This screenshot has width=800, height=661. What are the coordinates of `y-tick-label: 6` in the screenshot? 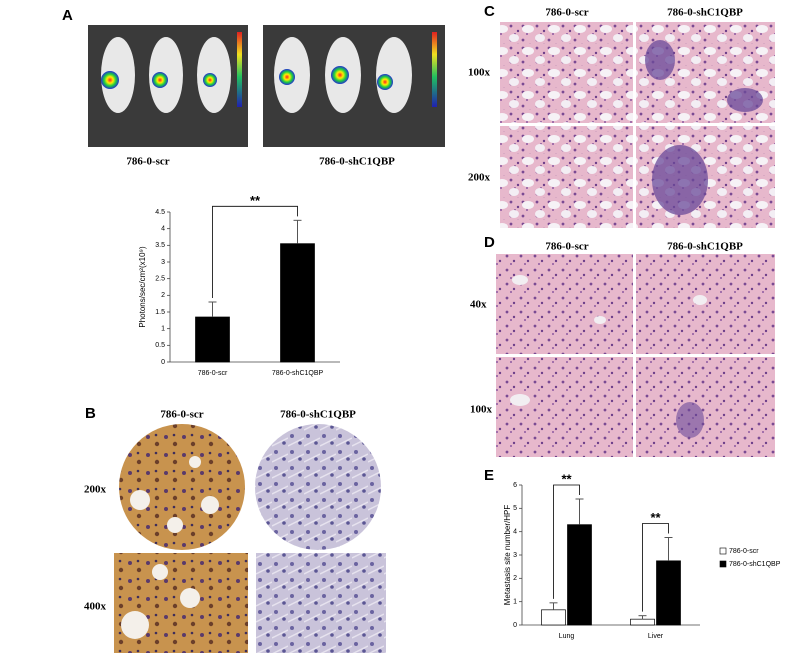 It's located at (515, 485).